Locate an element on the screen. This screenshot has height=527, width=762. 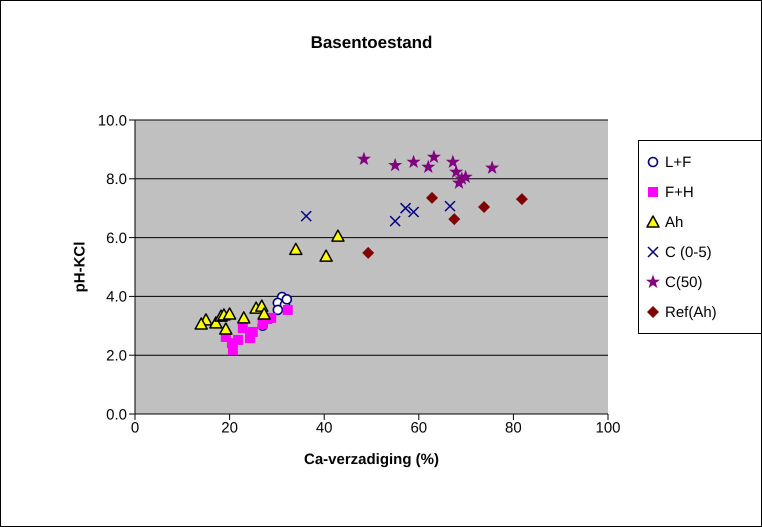
legend-label: L+F is located at coordinates (678, 162).